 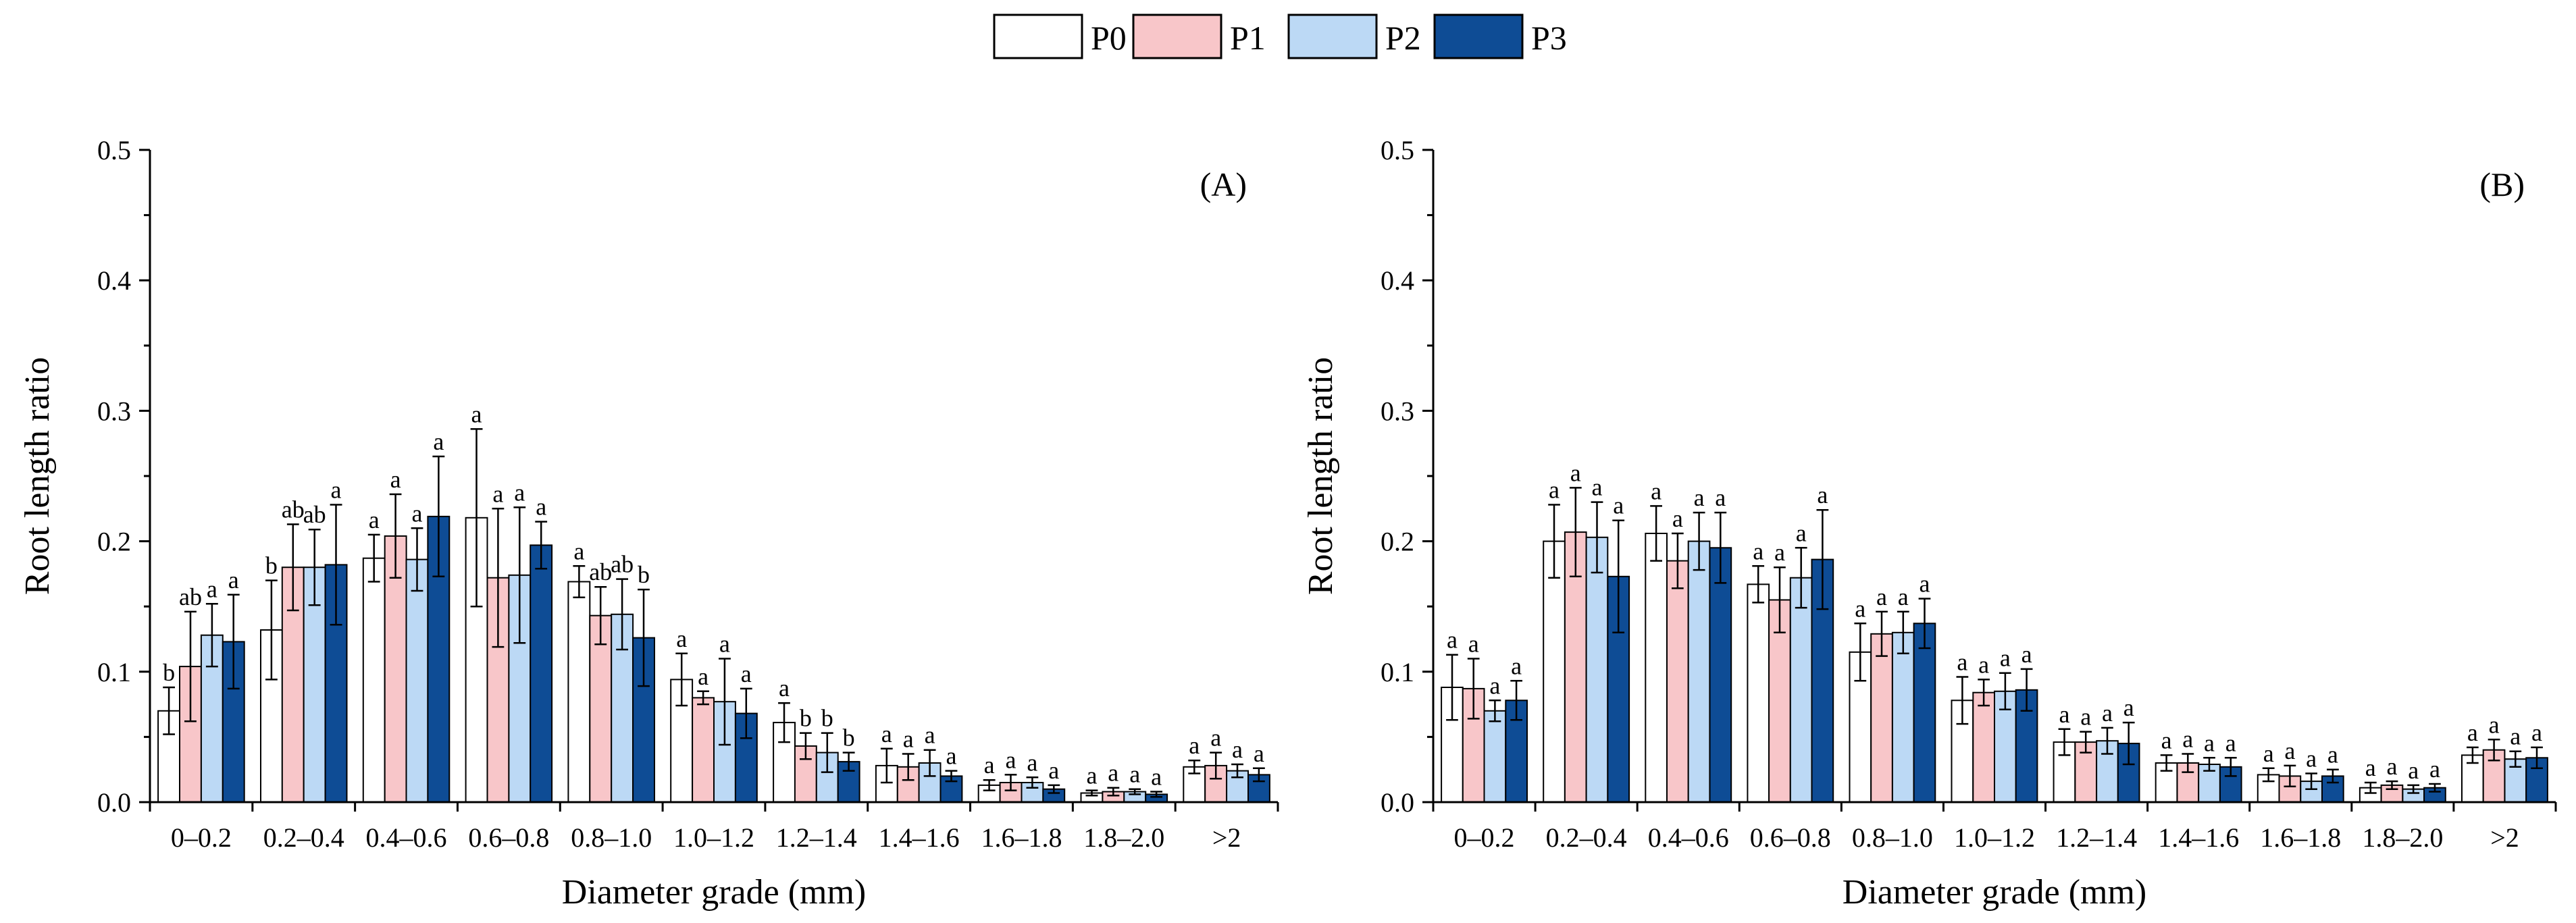 I want to click on significance-letter-b-8-p1: a, so click(x=2289, y=750).